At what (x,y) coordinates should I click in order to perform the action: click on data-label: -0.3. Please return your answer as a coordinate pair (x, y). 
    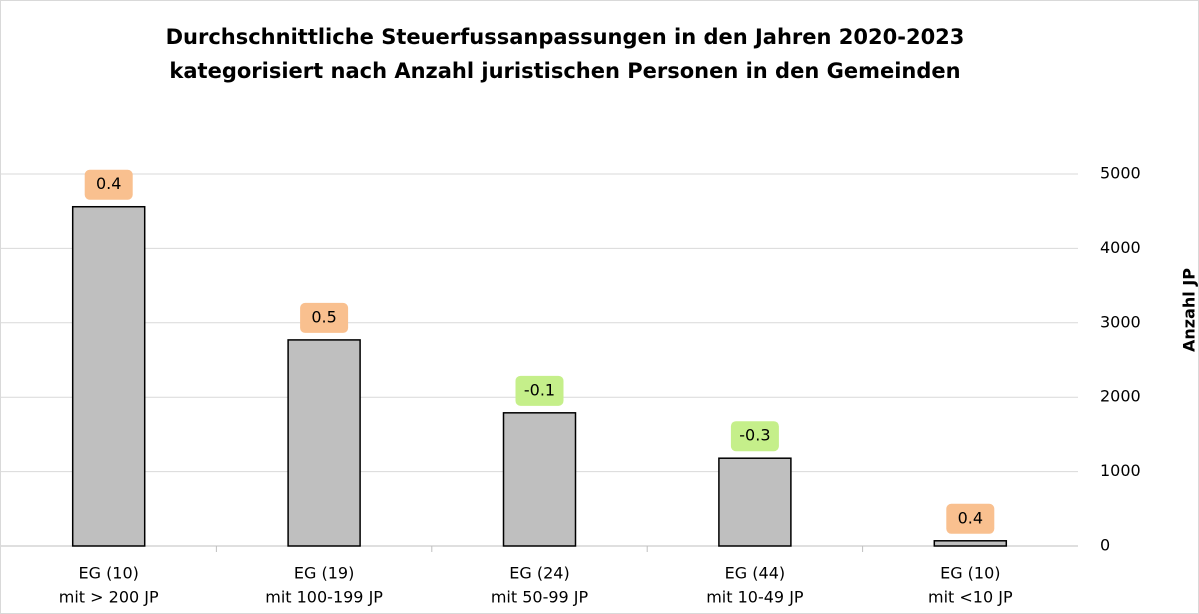
    Looking at the image, I should click on (754, 435).